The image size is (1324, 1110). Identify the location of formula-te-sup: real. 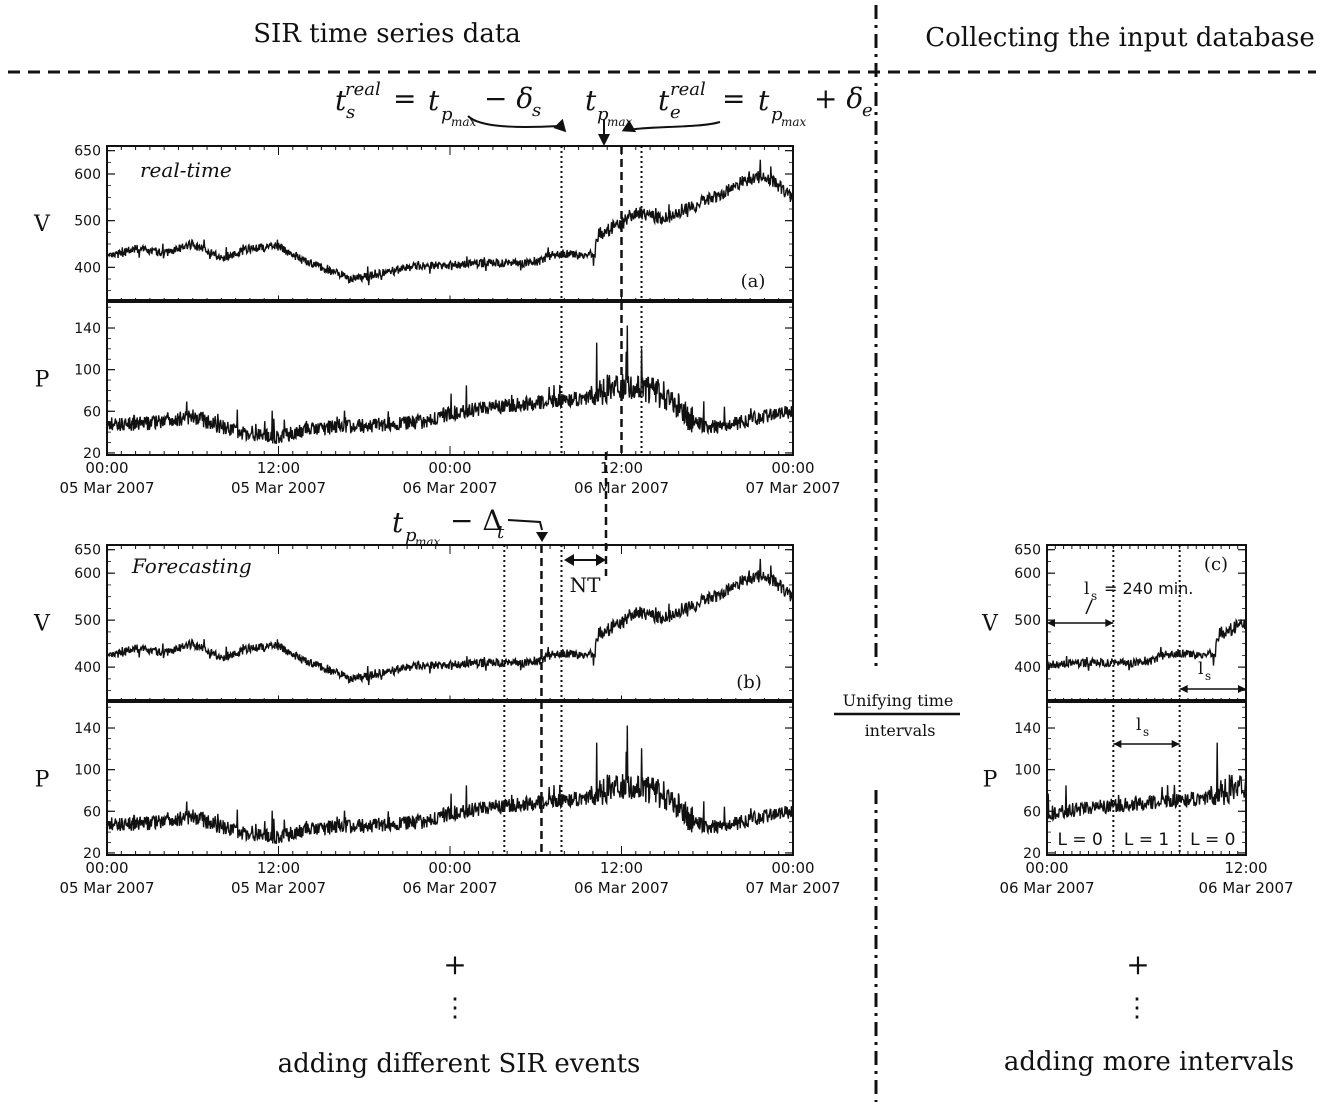
(688, 89).